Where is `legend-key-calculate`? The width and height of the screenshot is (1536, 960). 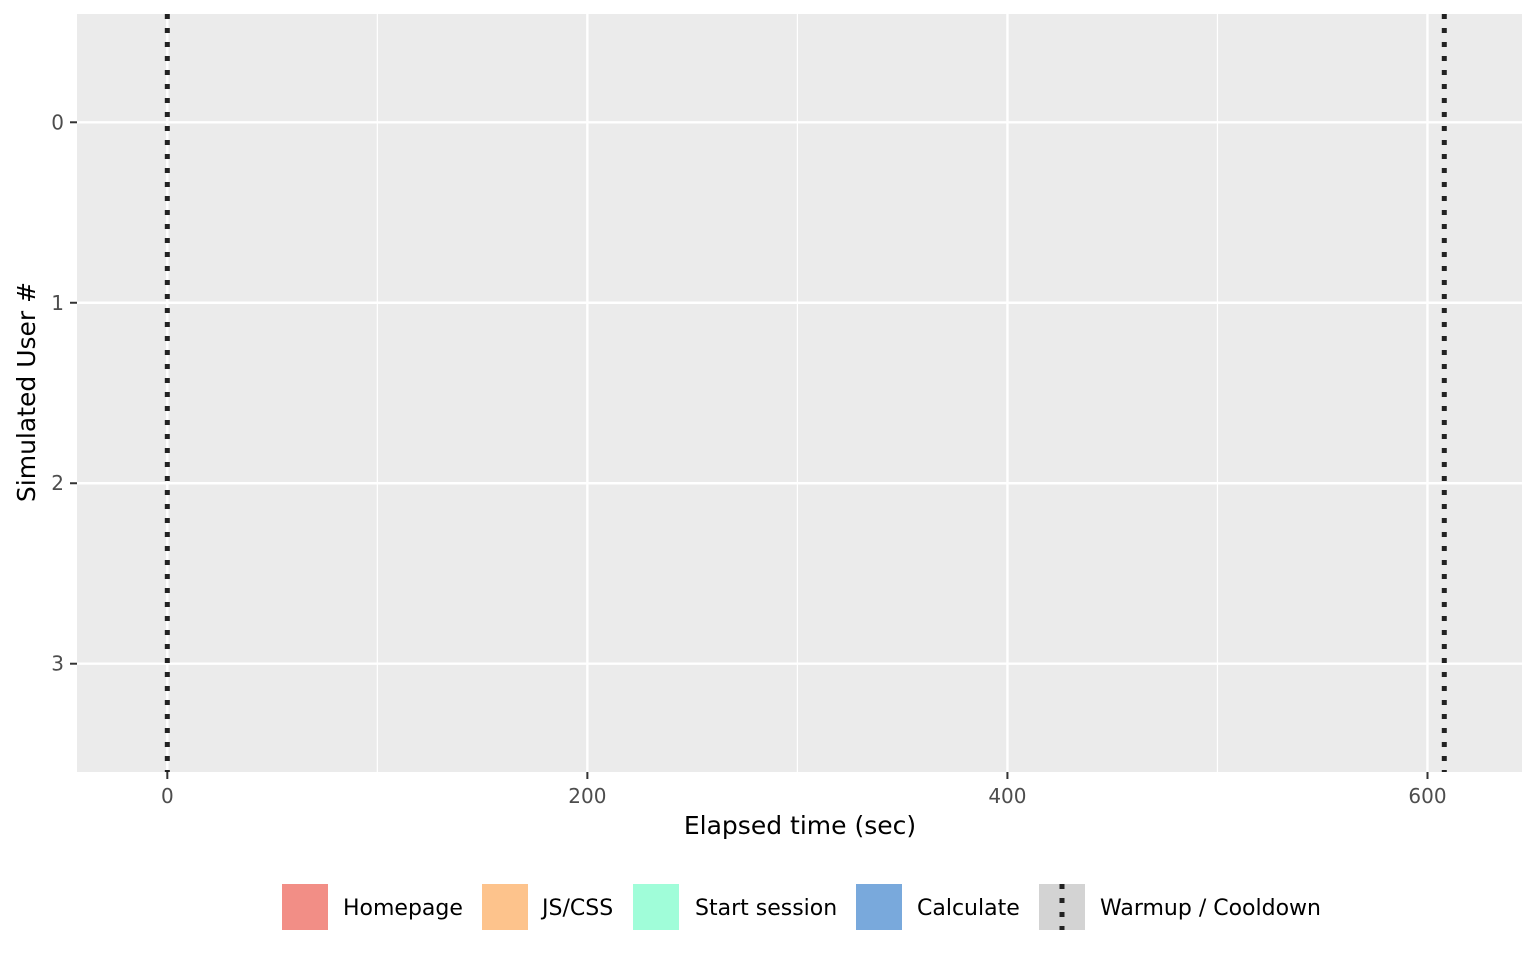 legend-key-calculate is located at coordinates (879, 907).